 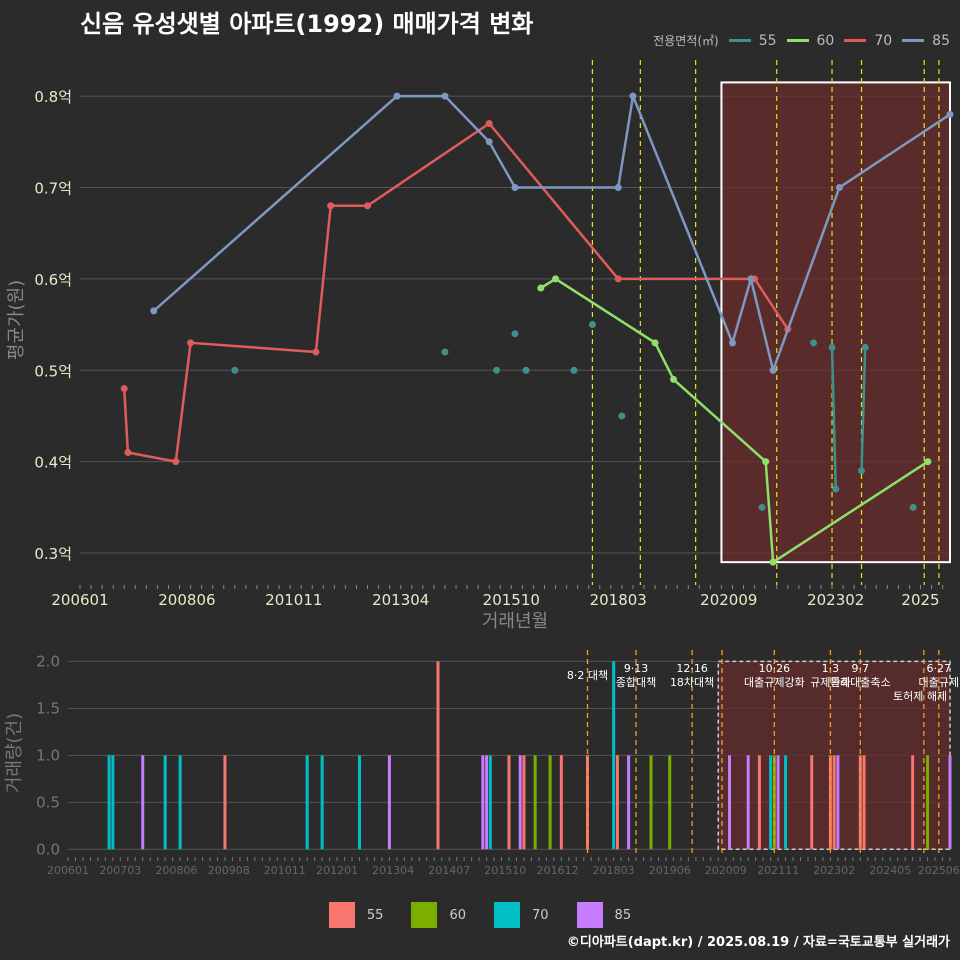 I want to click on bottom-legend-item-85: 85, so click(x=604, y=915).